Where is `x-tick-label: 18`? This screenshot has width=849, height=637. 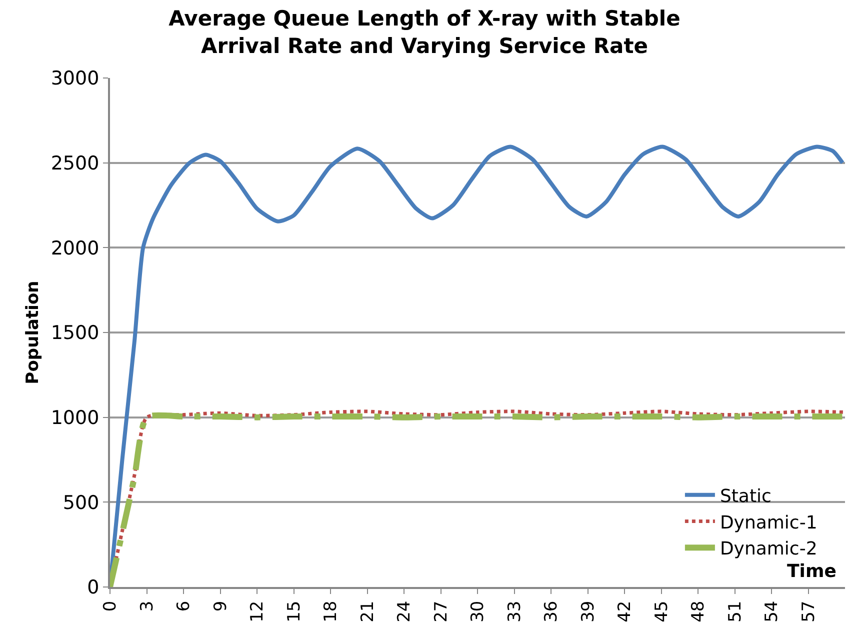 x-tick-label: 18 is located at coordinates (331, 611).